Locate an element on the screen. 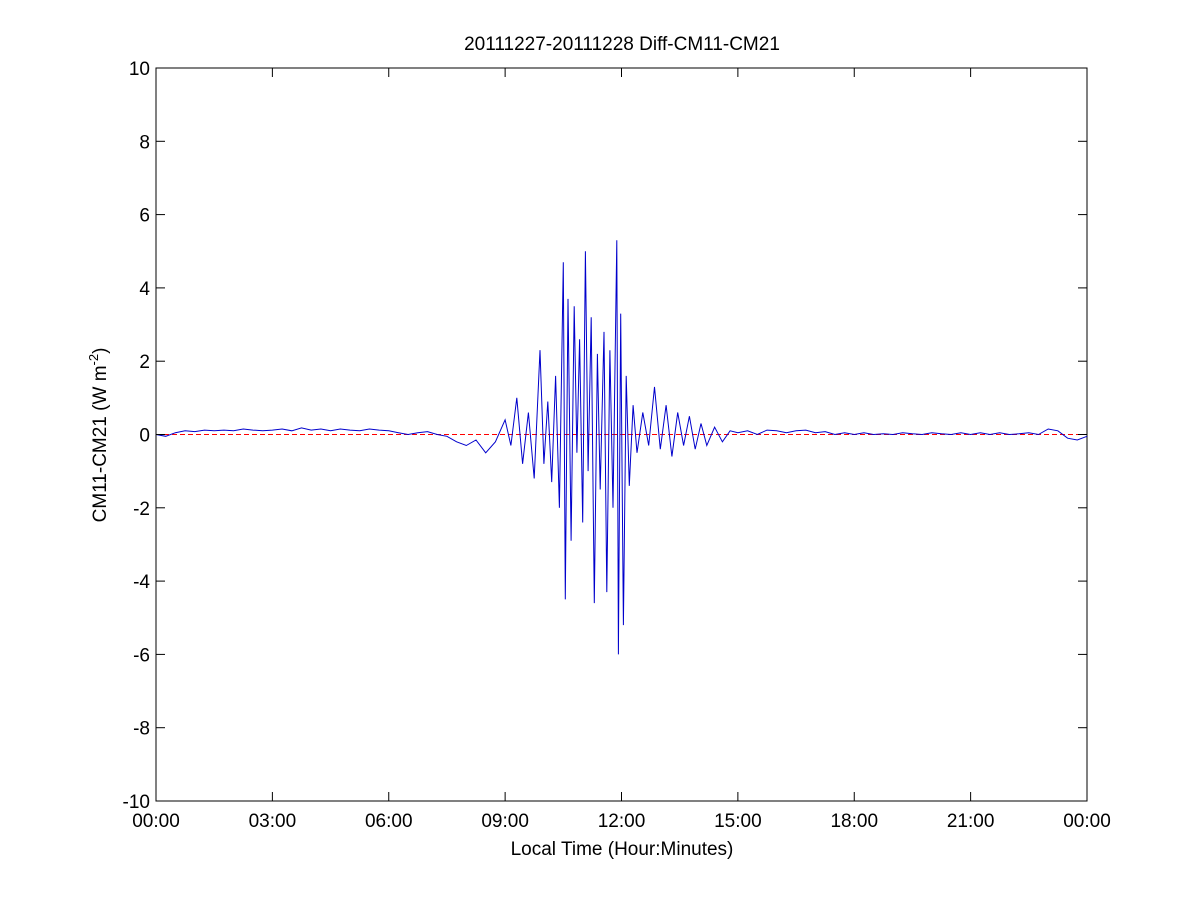  y-axis-label-suffix: ) is located at coordinates (100, 351).